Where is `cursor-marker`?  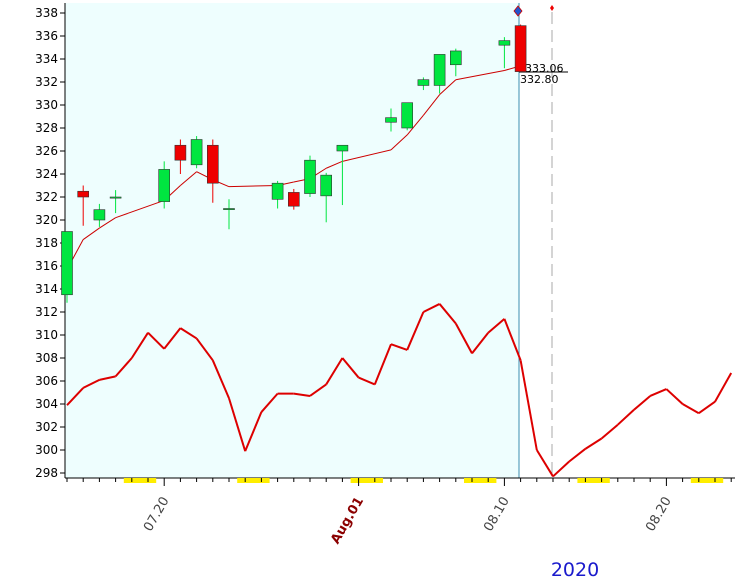
cursor-marker is located at coordinates (518, 11).